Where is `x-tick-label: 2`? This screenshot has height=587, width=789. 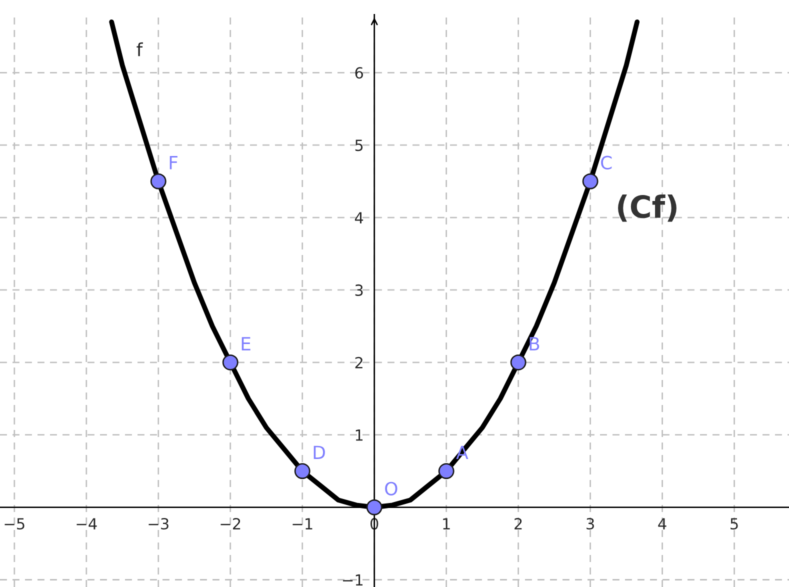 x-tick-label: 2 is located at coordinates (518, 524).